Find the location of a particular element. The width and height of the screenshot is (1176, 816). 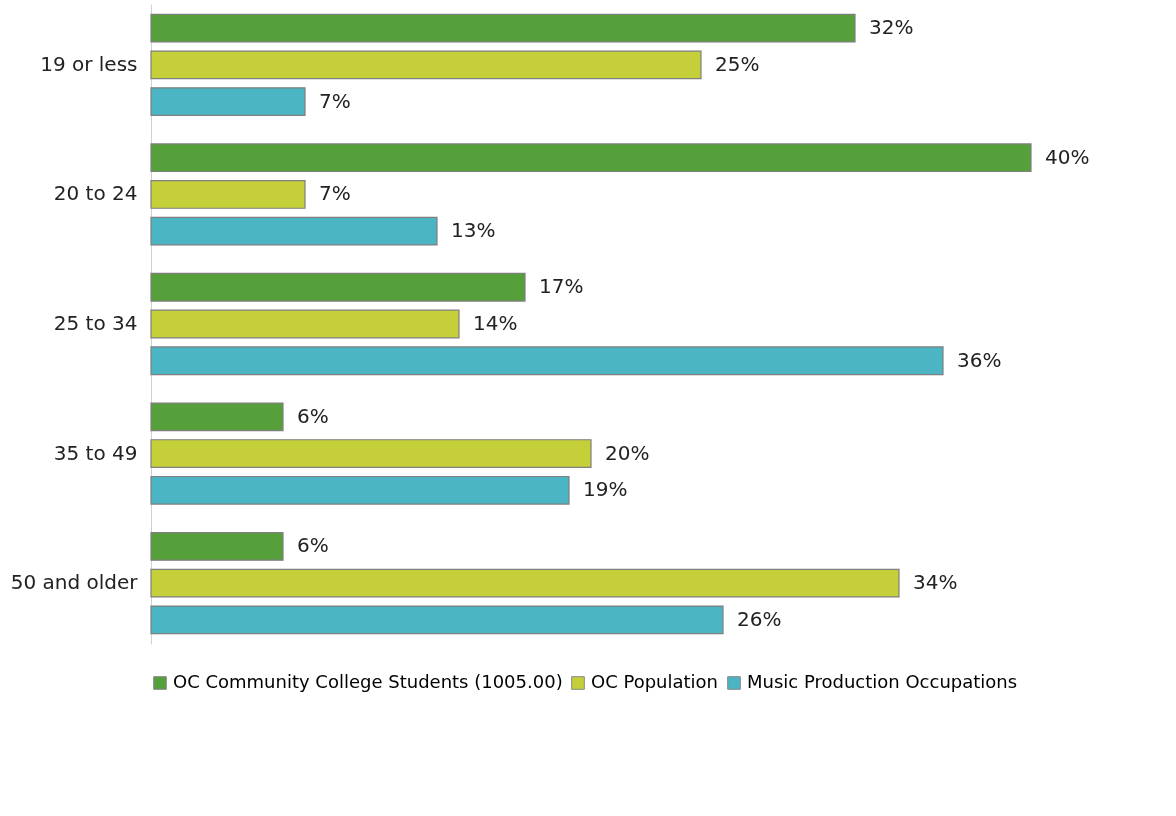

y-tick-label: 19 or less is located at coordinates (89, 63).